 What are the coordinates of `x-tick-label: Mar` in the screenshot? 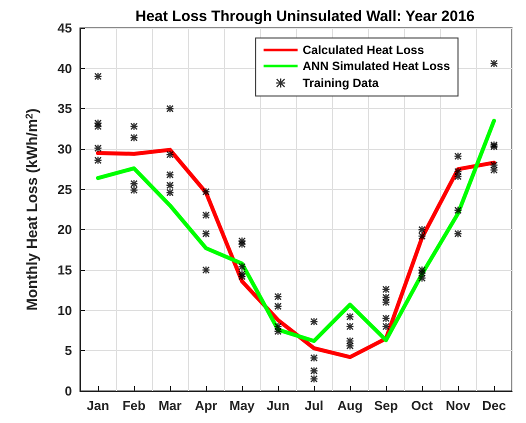 It's located at (170, 405).